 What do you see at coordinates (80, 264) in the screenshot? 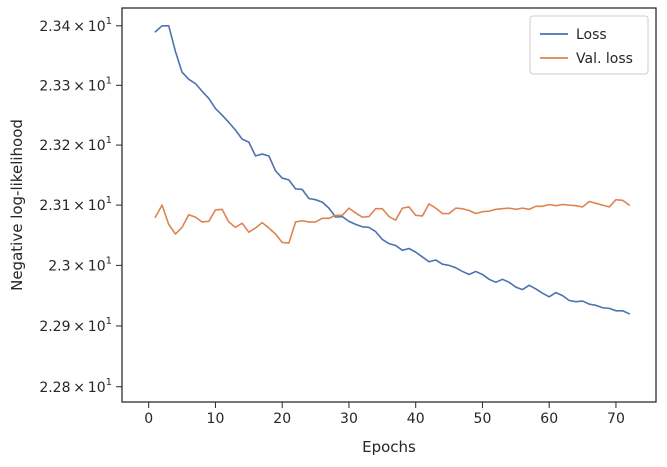
I see `y-tick-label: 2.3 × 10¹` at bounding box center [80, 264].